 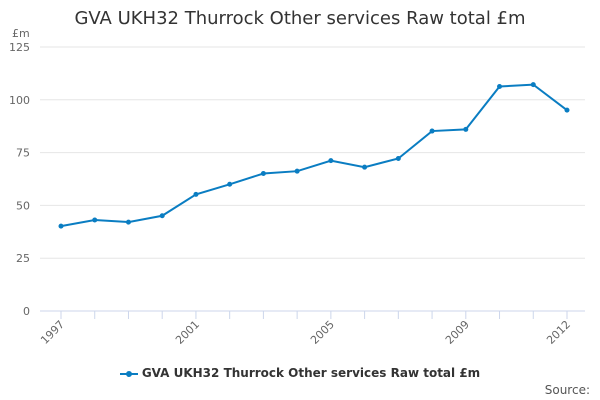 I want to click on x-tick-label: 2005, so click(x=322, y=332).